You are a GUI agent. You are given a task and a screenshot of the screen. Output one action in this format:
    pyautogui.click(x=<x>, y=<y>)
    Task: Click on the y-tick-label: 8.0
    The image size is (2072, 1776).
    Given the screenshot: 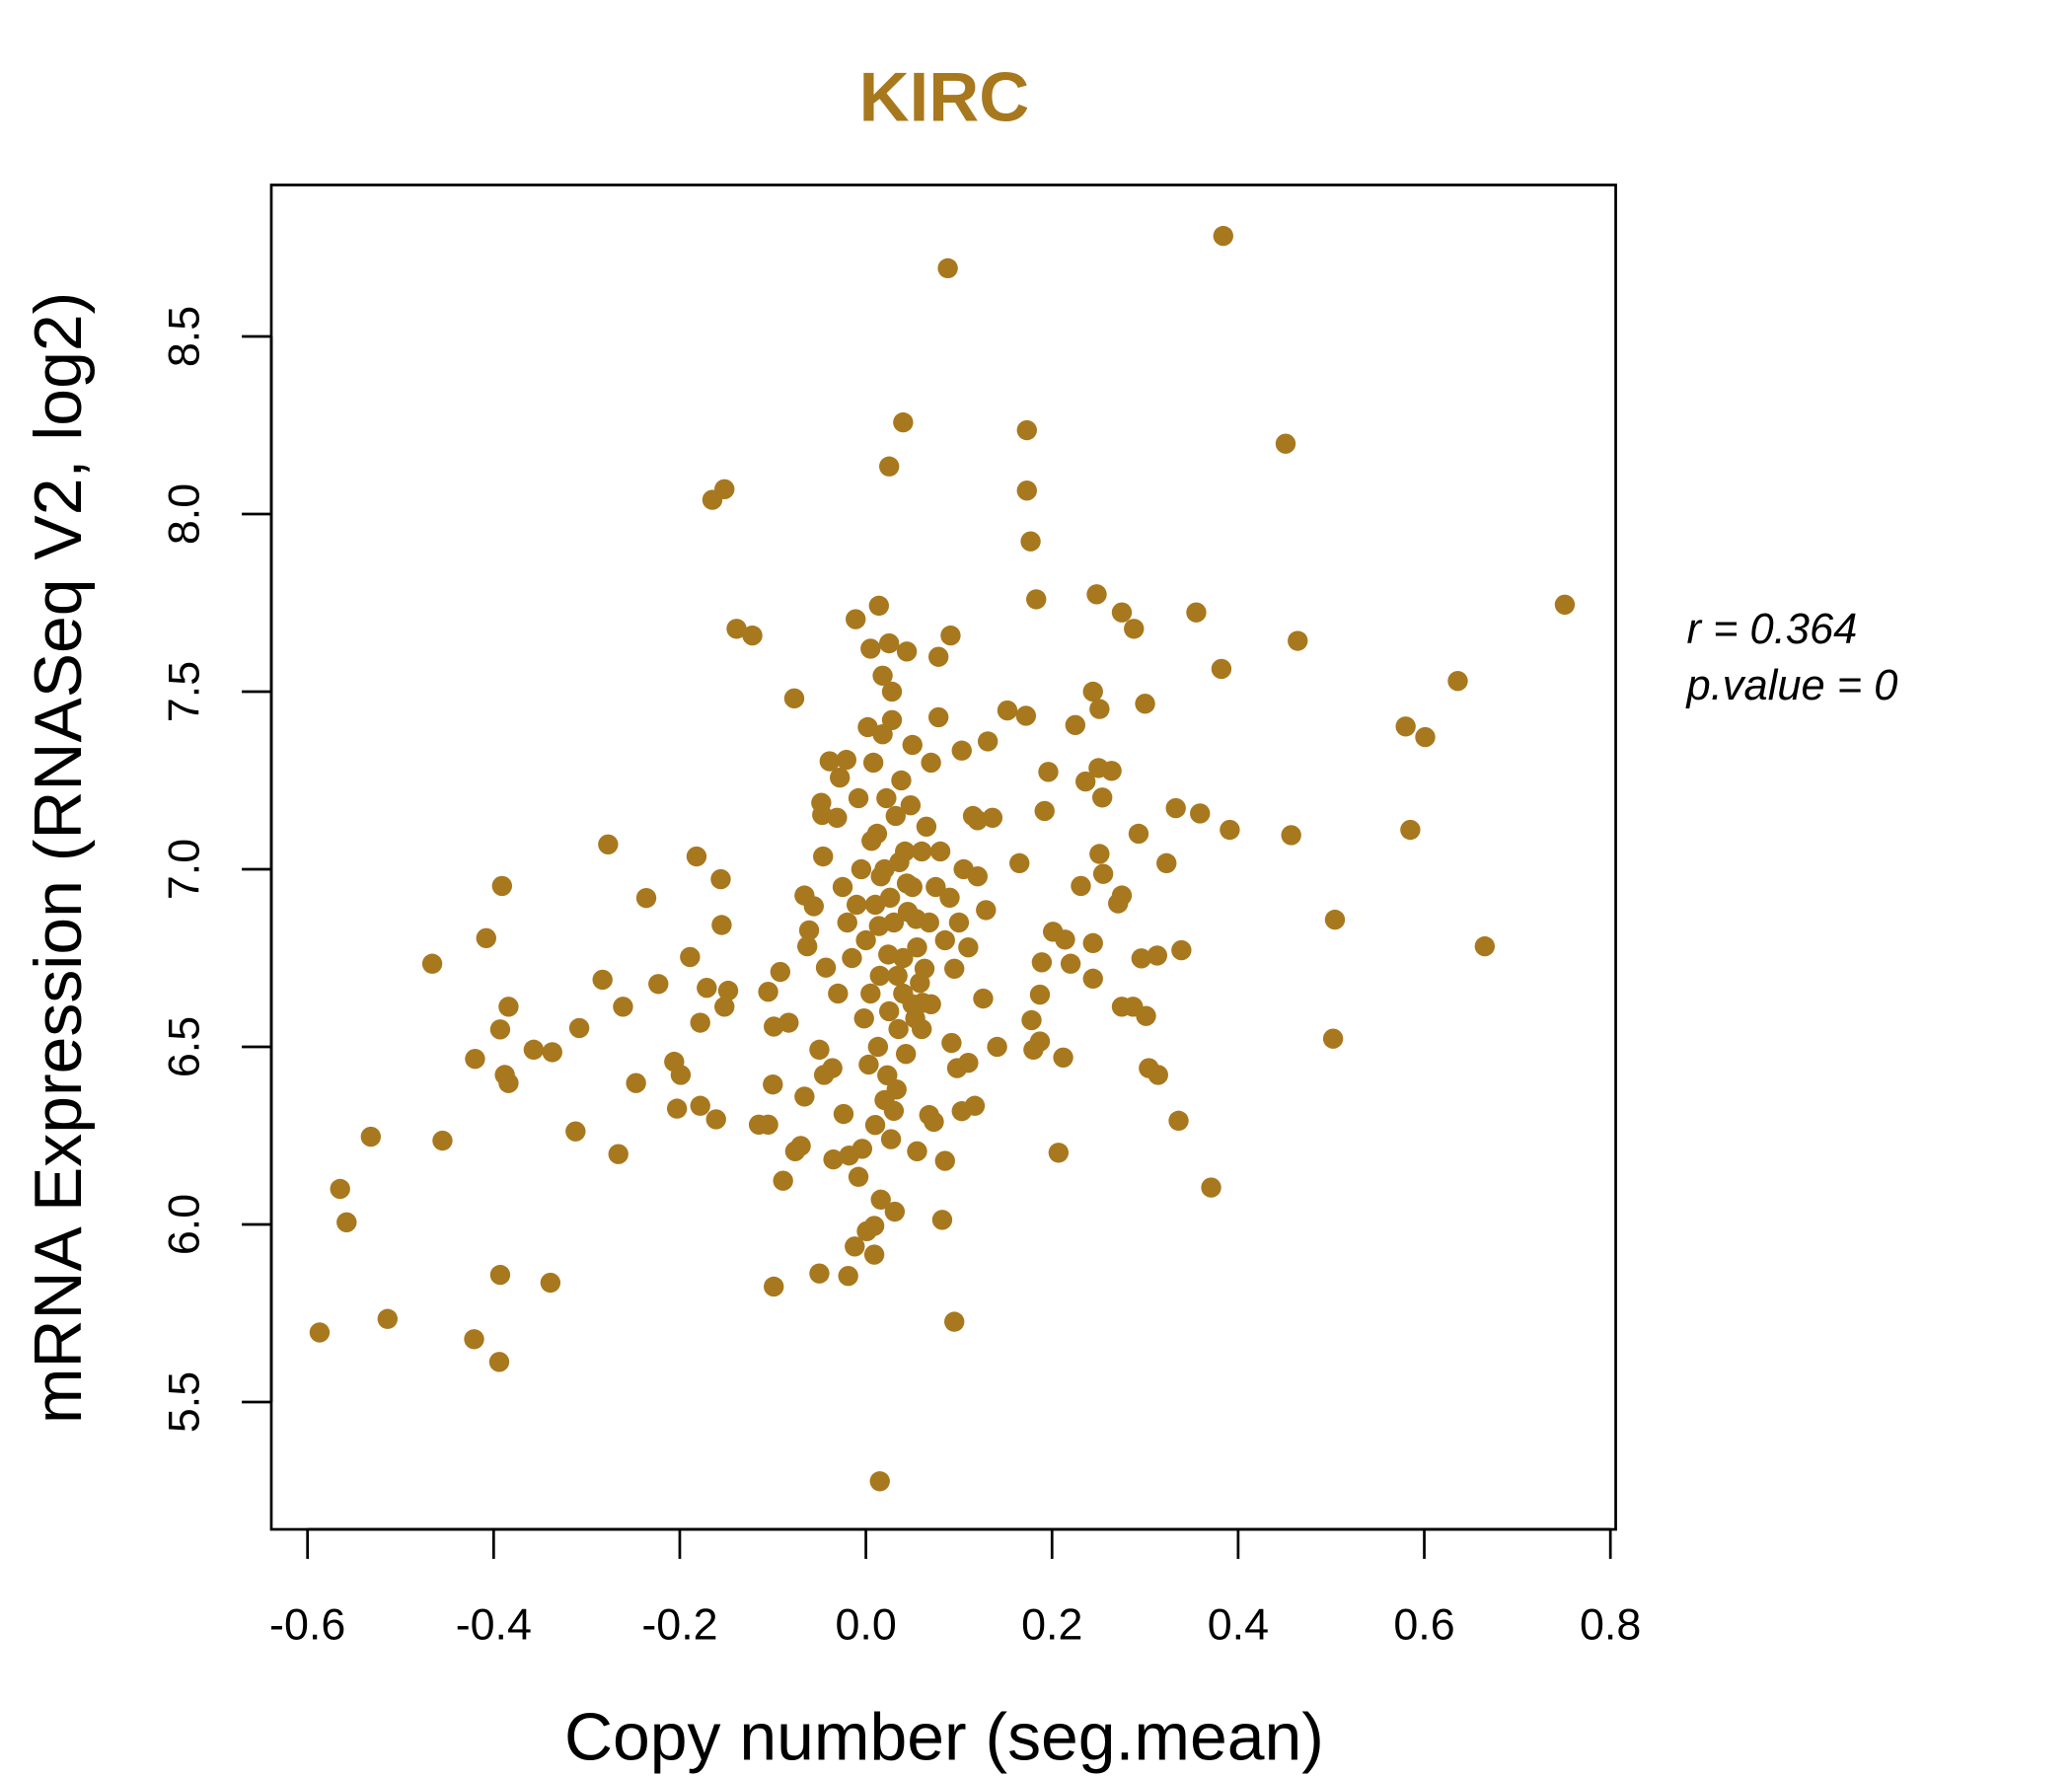 What is the action you would take?
    pyautogui.click(x=184, y=514)
    